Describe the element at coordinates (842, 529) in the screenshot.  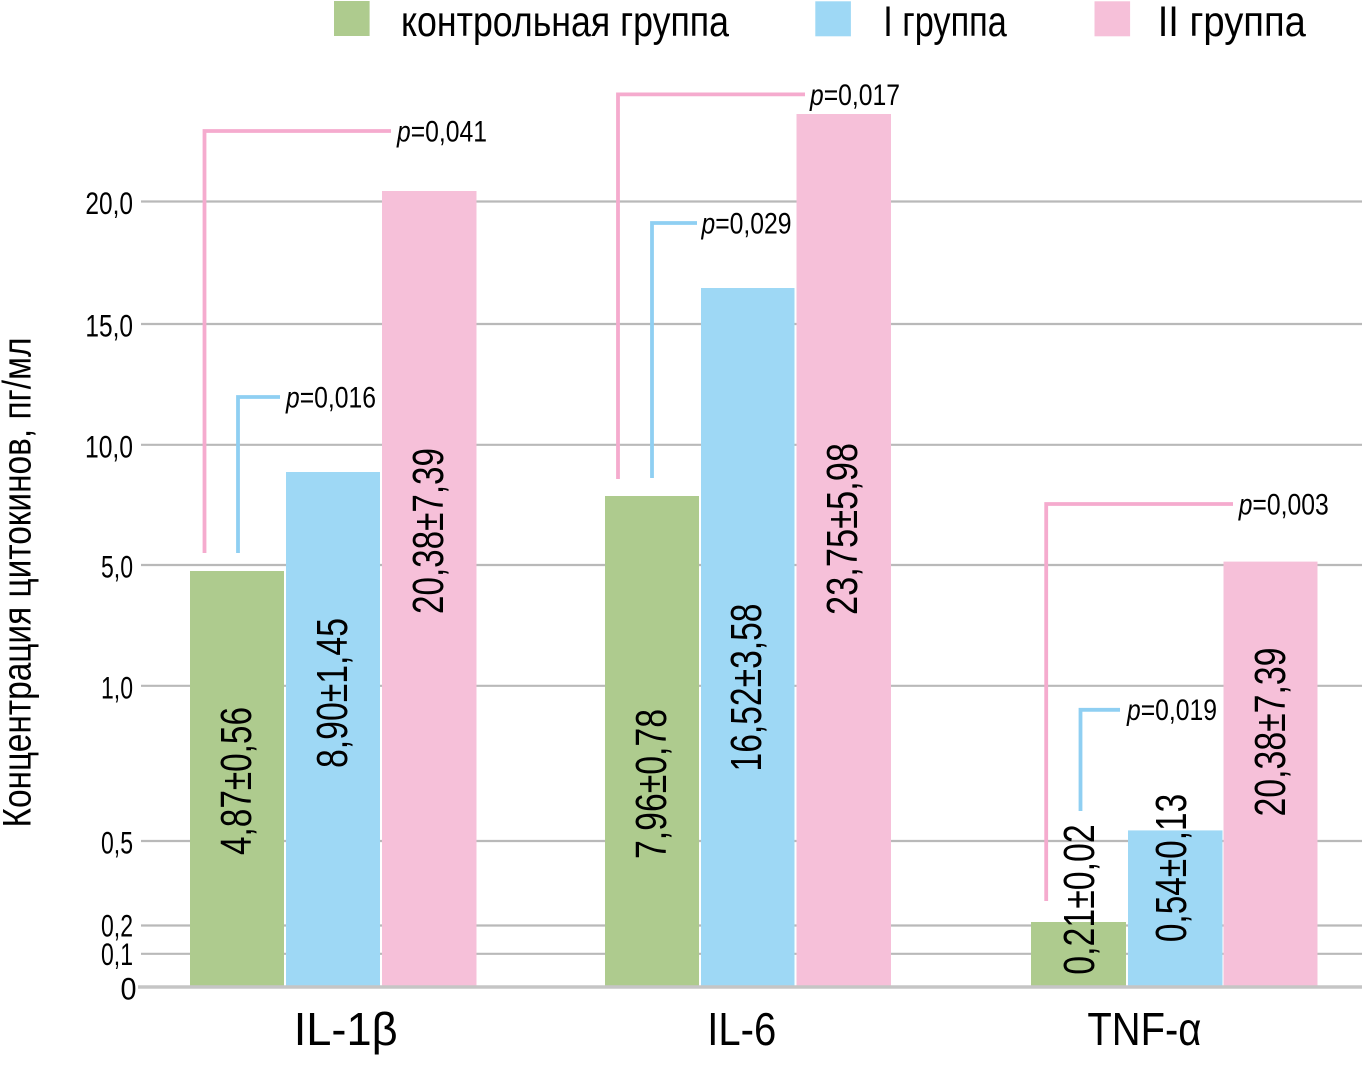
I see `svg-text: 23,75±5,98` at that location.